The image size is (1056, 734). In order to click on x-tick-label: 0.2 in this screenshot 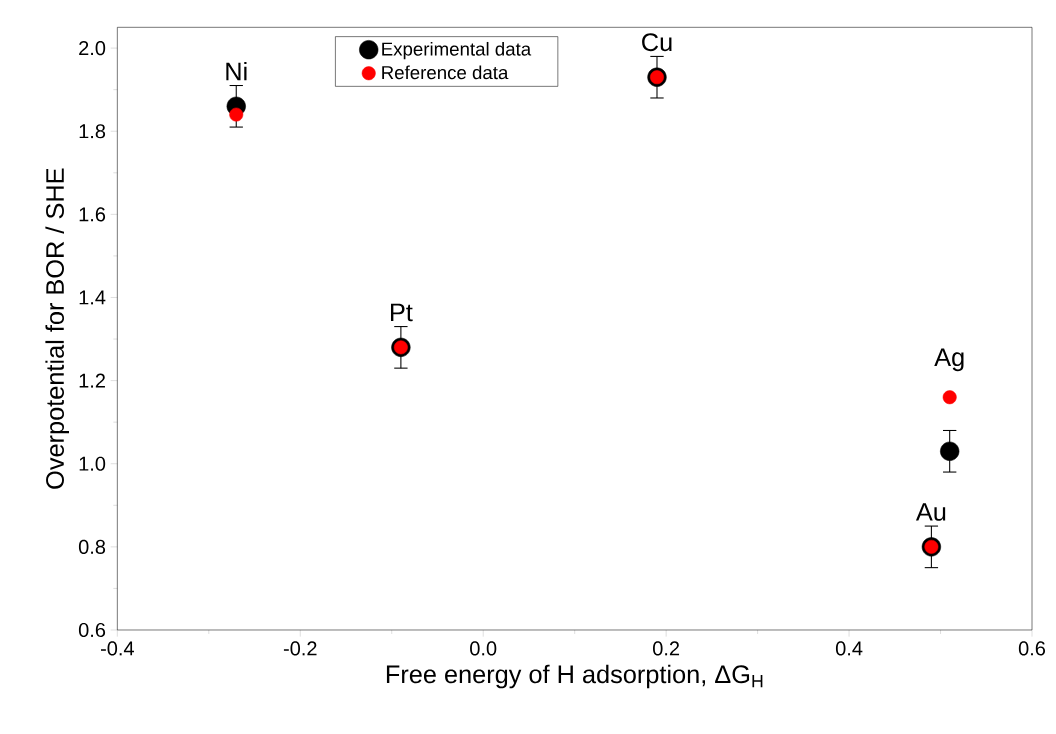, I will do `click(666, 648)`.